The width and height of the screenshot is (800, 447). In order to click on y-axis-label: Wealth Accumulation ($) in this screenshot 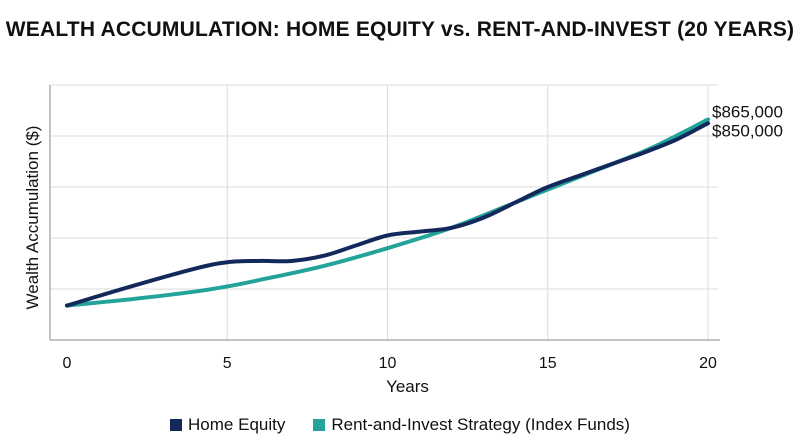, I will do `click(32, 218)`.